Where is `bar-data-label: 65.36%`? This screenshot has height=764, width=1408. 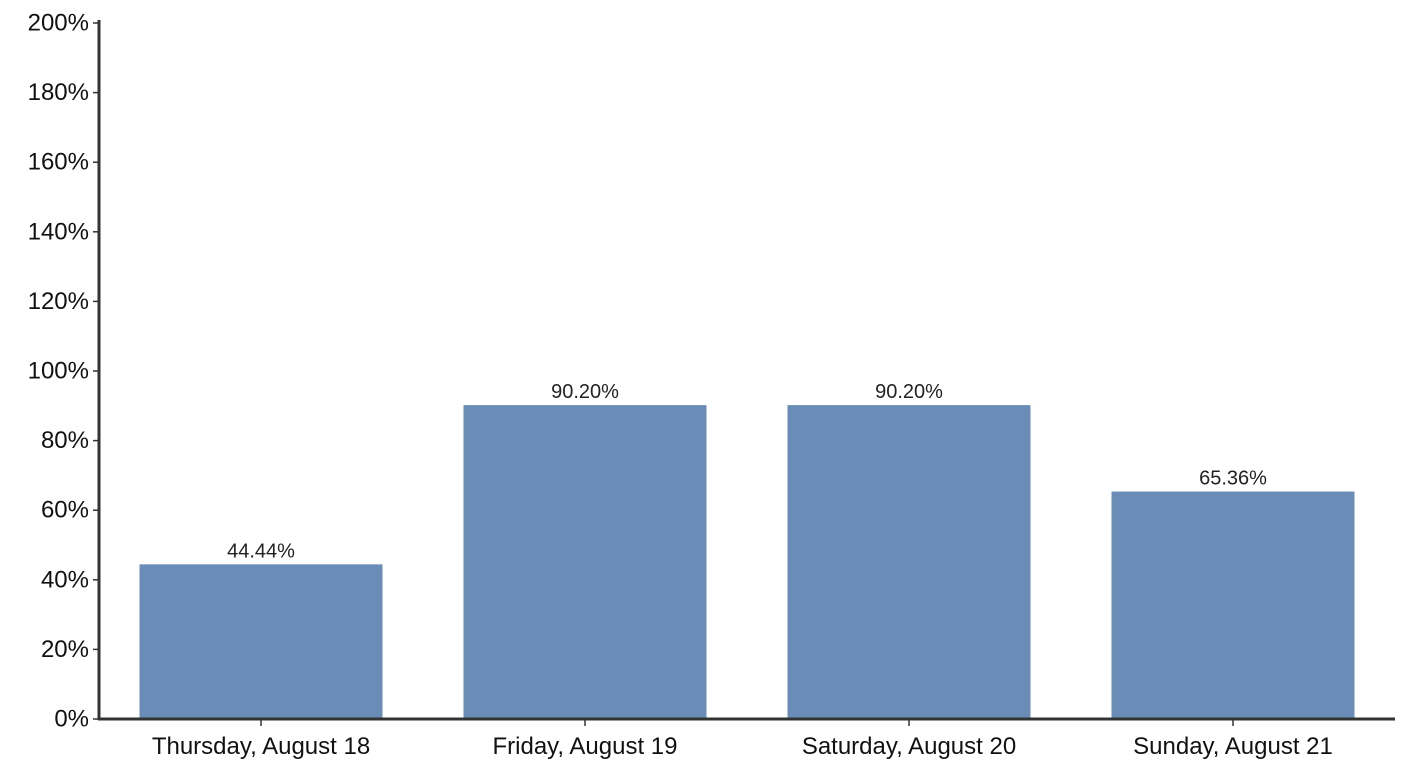
bar-data-label: 65.36% is located at coordinates (1233, 479).